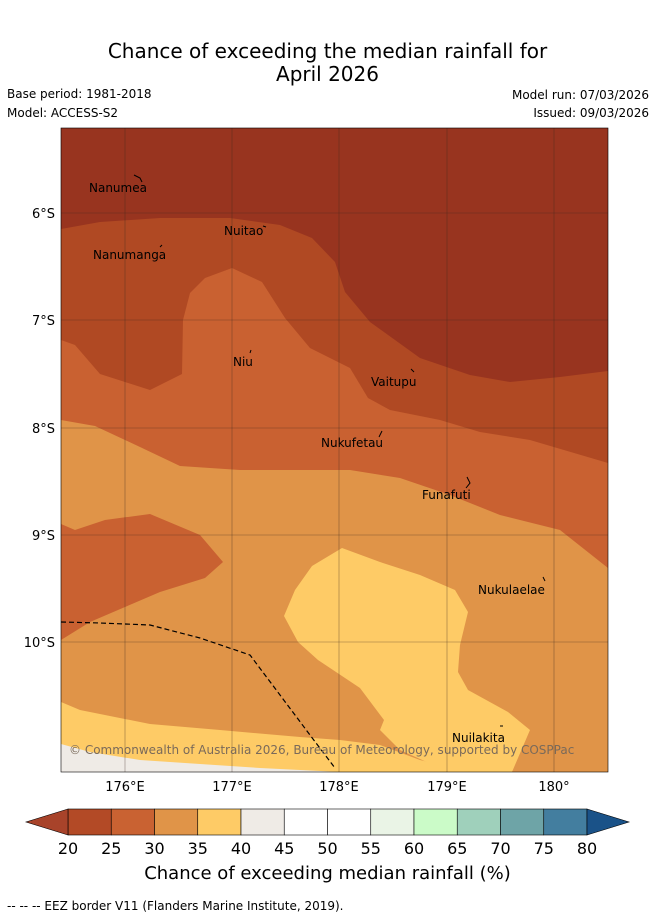  Describe the element at coordinates (43, 321) in the screenshot. I see `lat-label-7s: 7°S` at that location.